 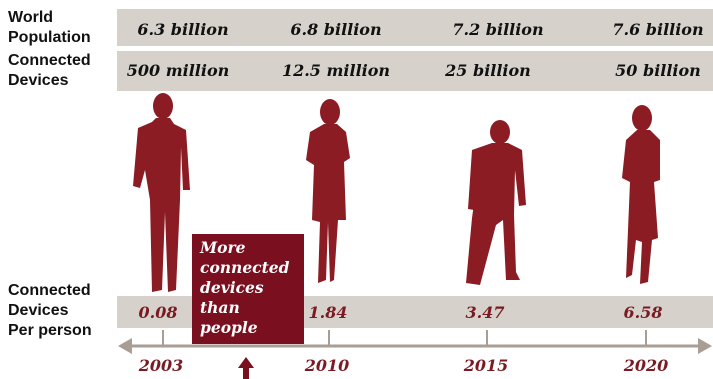 I want to click on callout-box: More connected devices than people, so click(x=248, y=289).